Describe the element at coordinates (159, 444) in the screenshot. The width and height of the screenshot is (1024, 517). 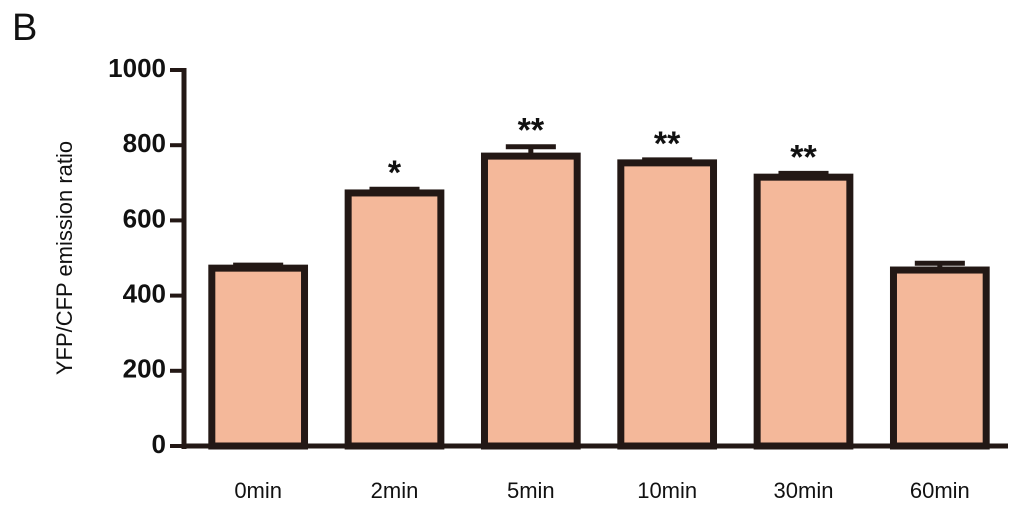
I see `y-tick-label: 0` at that location.